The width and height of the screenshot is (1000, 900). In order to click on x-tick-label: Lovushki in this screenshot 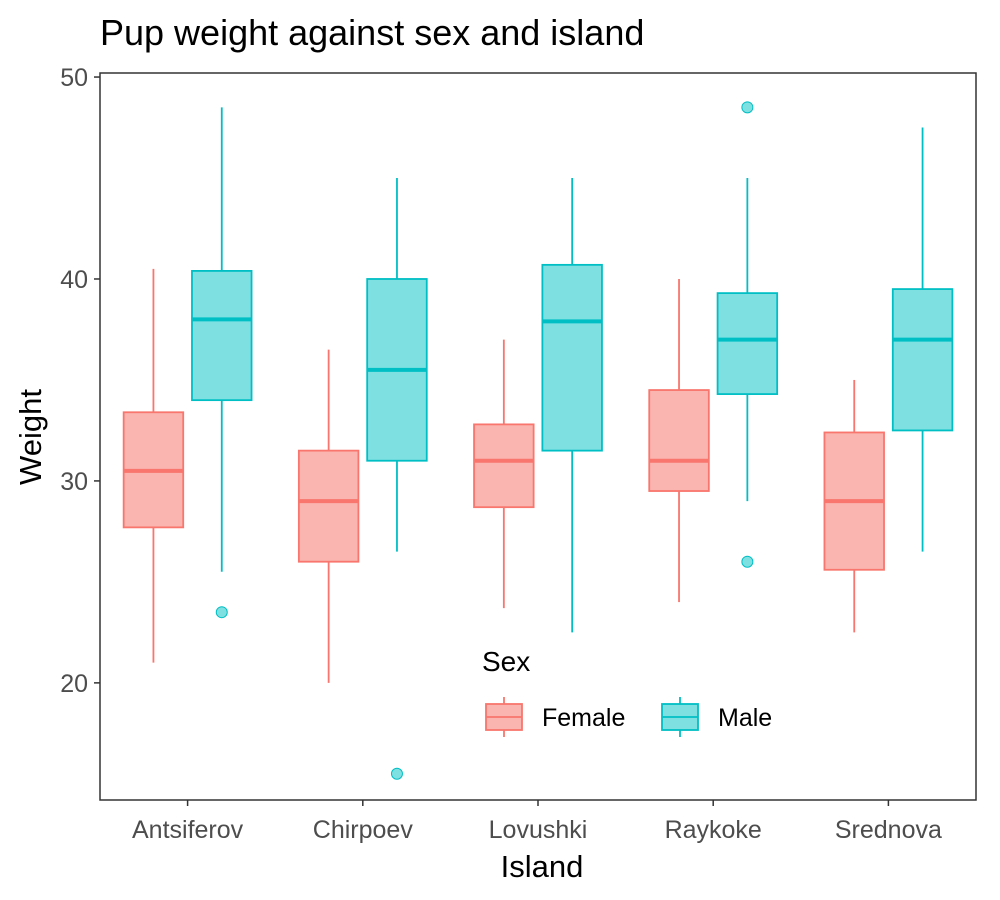, I will do `click(538, 830)`.